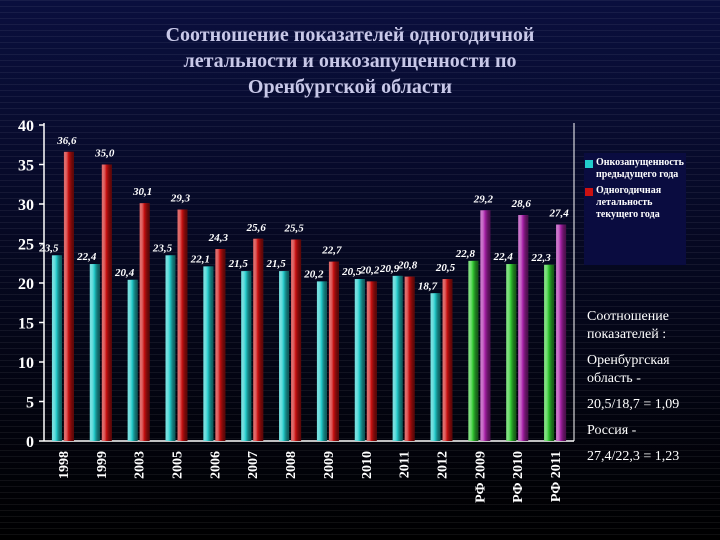  I want to click on x-tick-label: 1999, so click(102, 465).